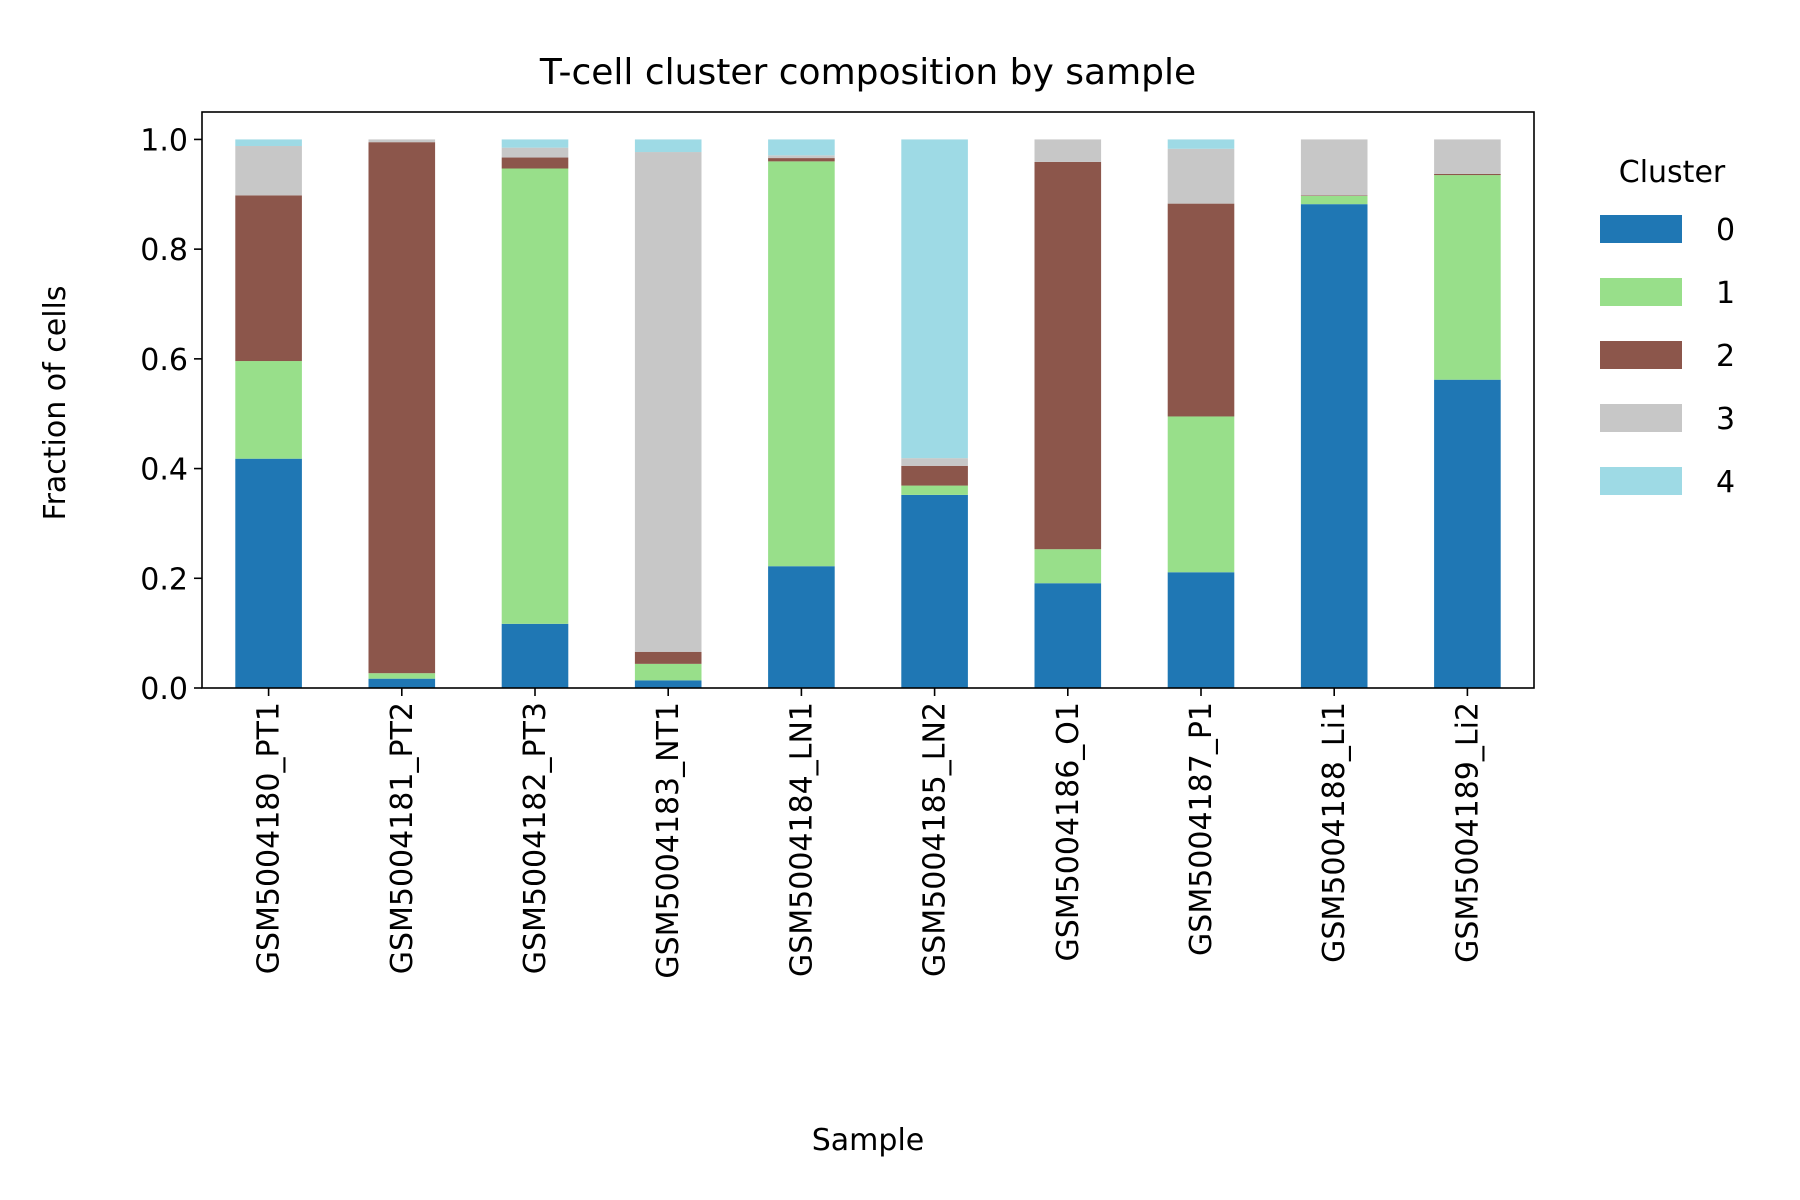  What do you see at coordinates (55, 403) in the screenshot?
I see `y-axis-label: Fraction of cells` at bounding box center [55, 403].